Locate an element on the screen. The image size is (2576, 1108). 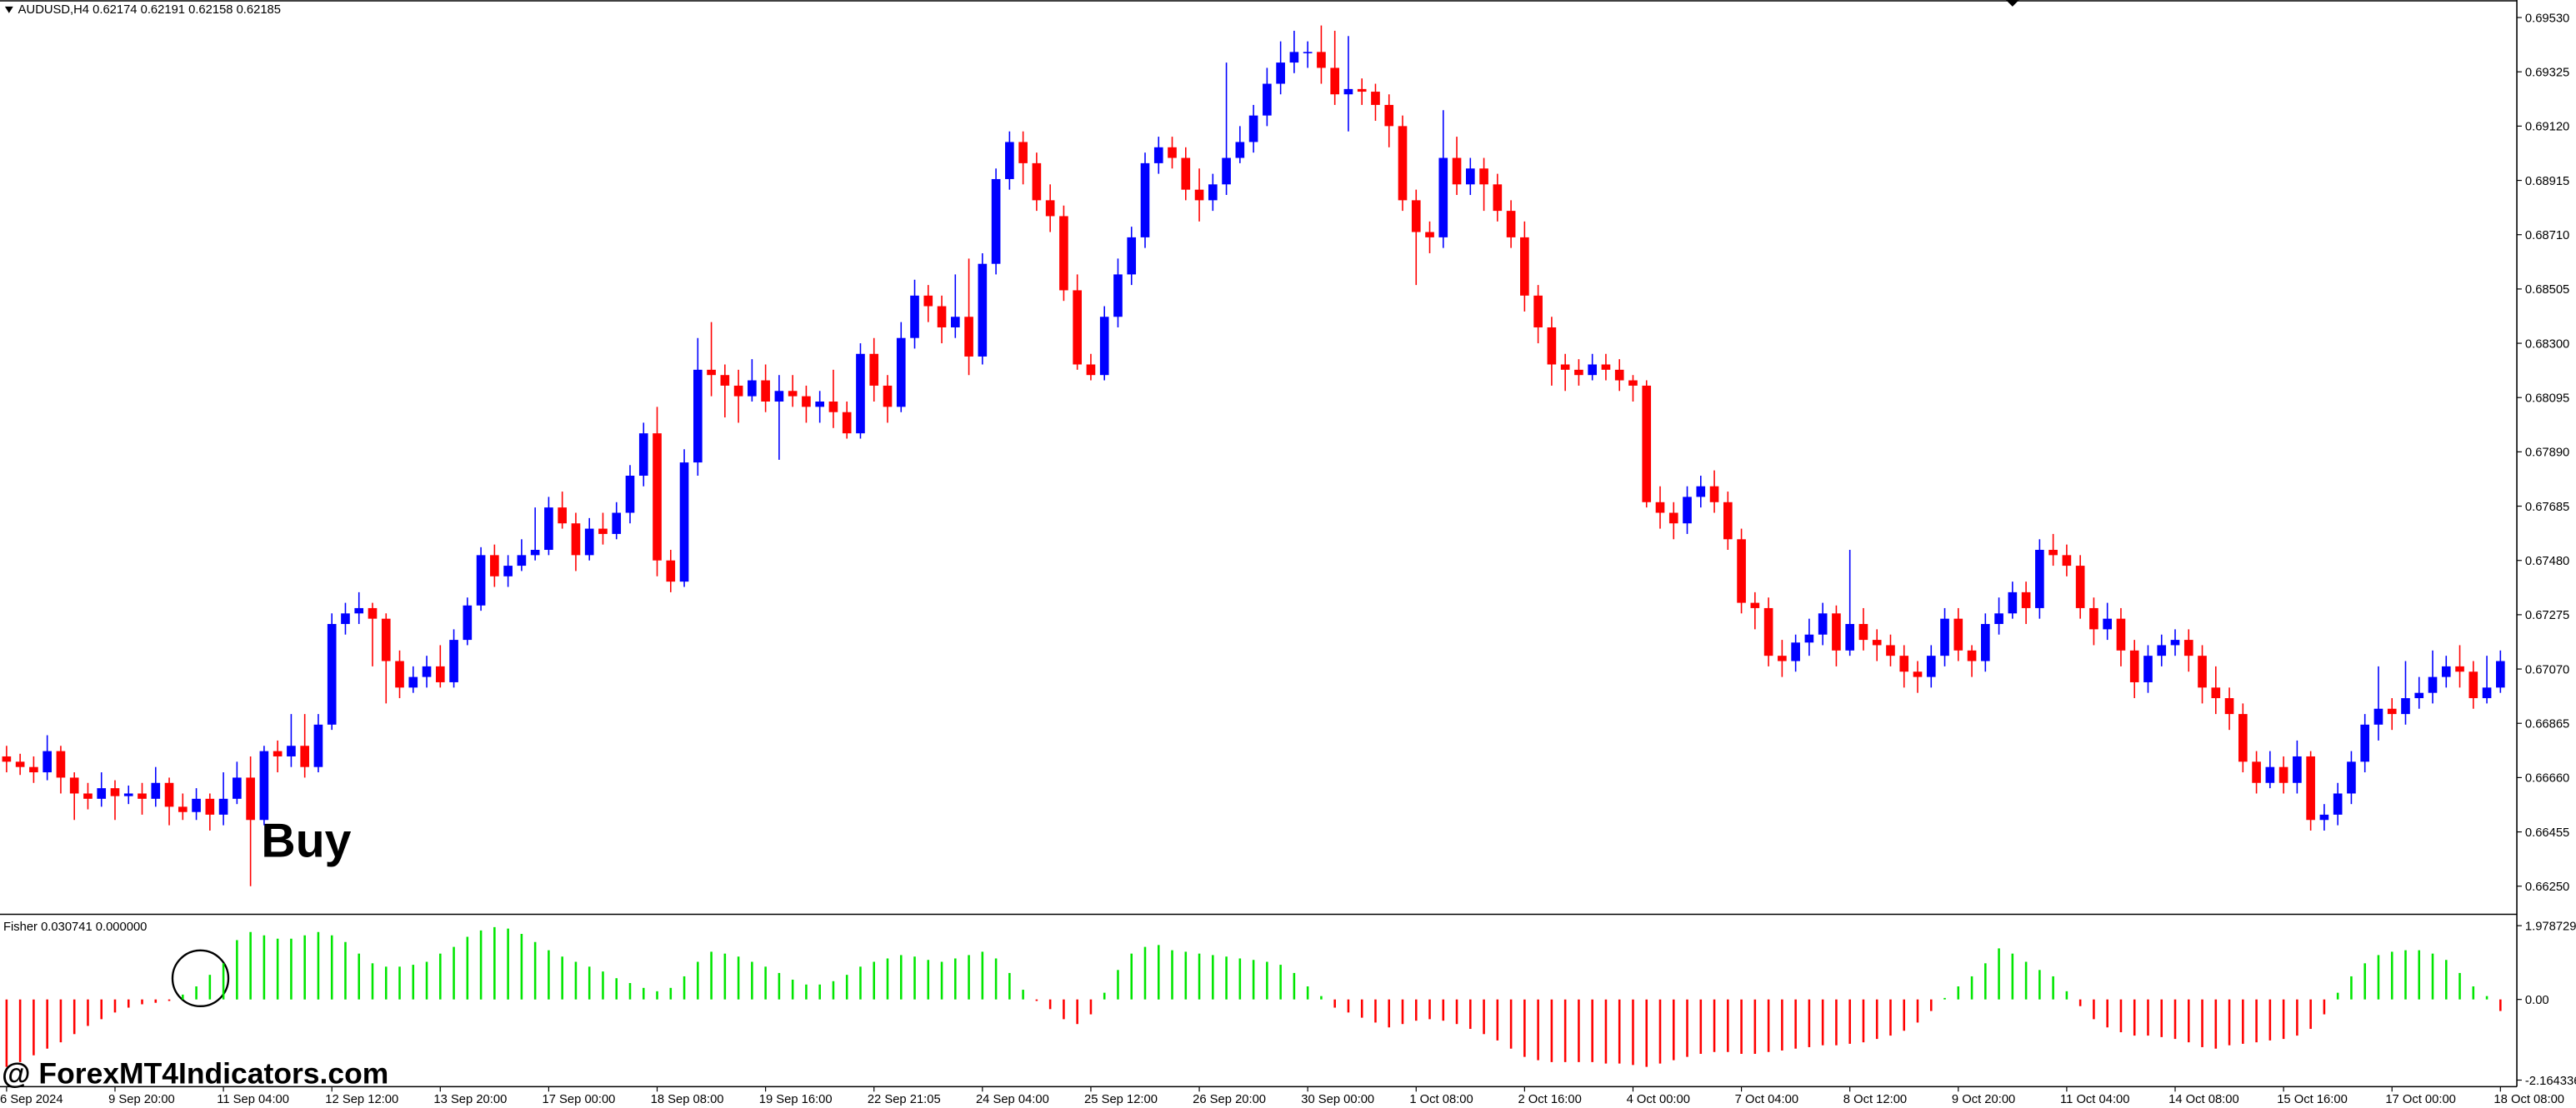
y-tick-label: -2.164336 is located at coordinates (2550, 1081).